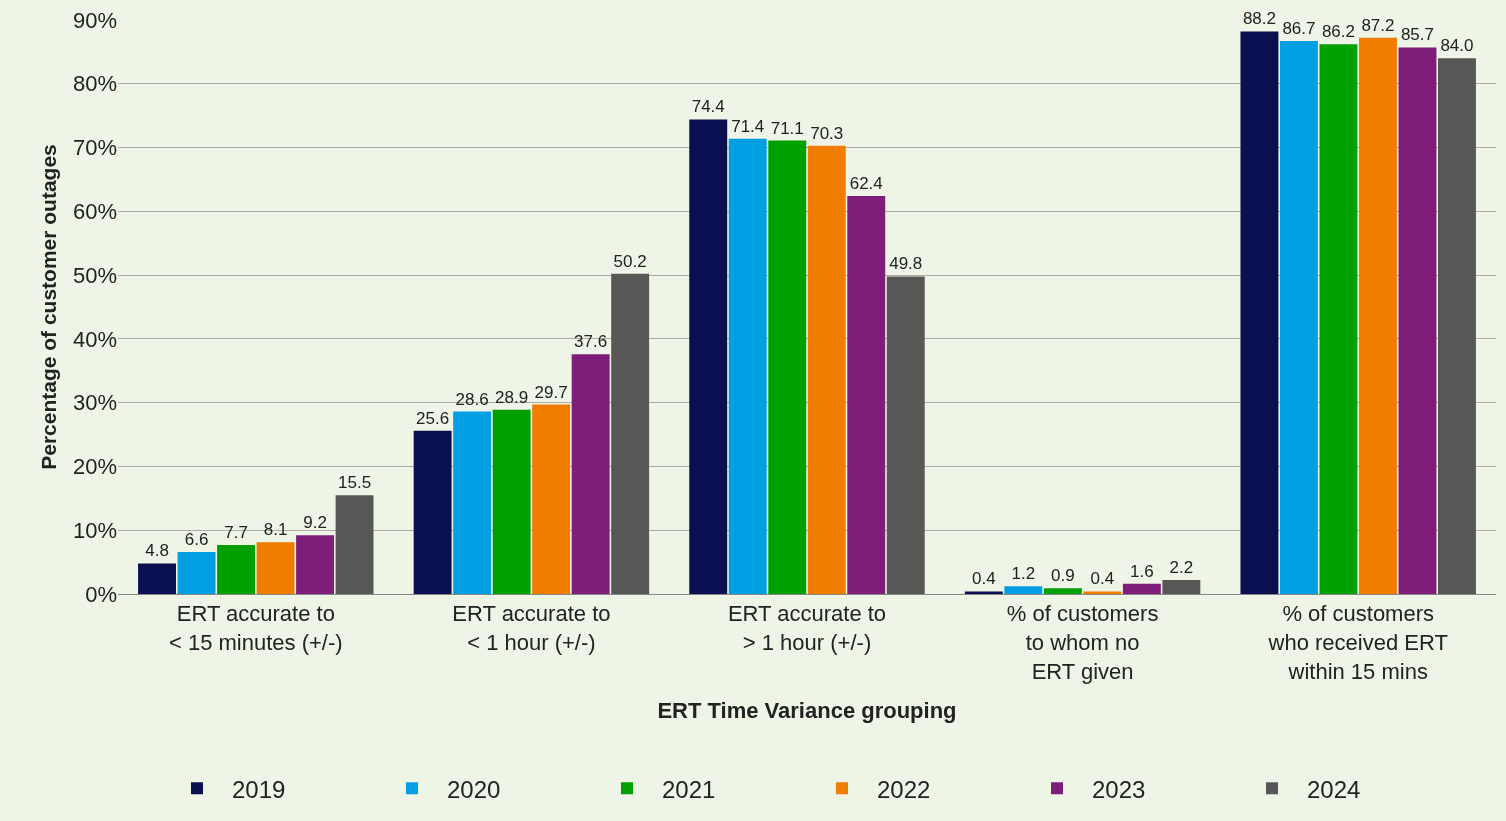 This screenshot has height=821, width=1506. I want to click on data-label: 71.1, so click(787, 128).